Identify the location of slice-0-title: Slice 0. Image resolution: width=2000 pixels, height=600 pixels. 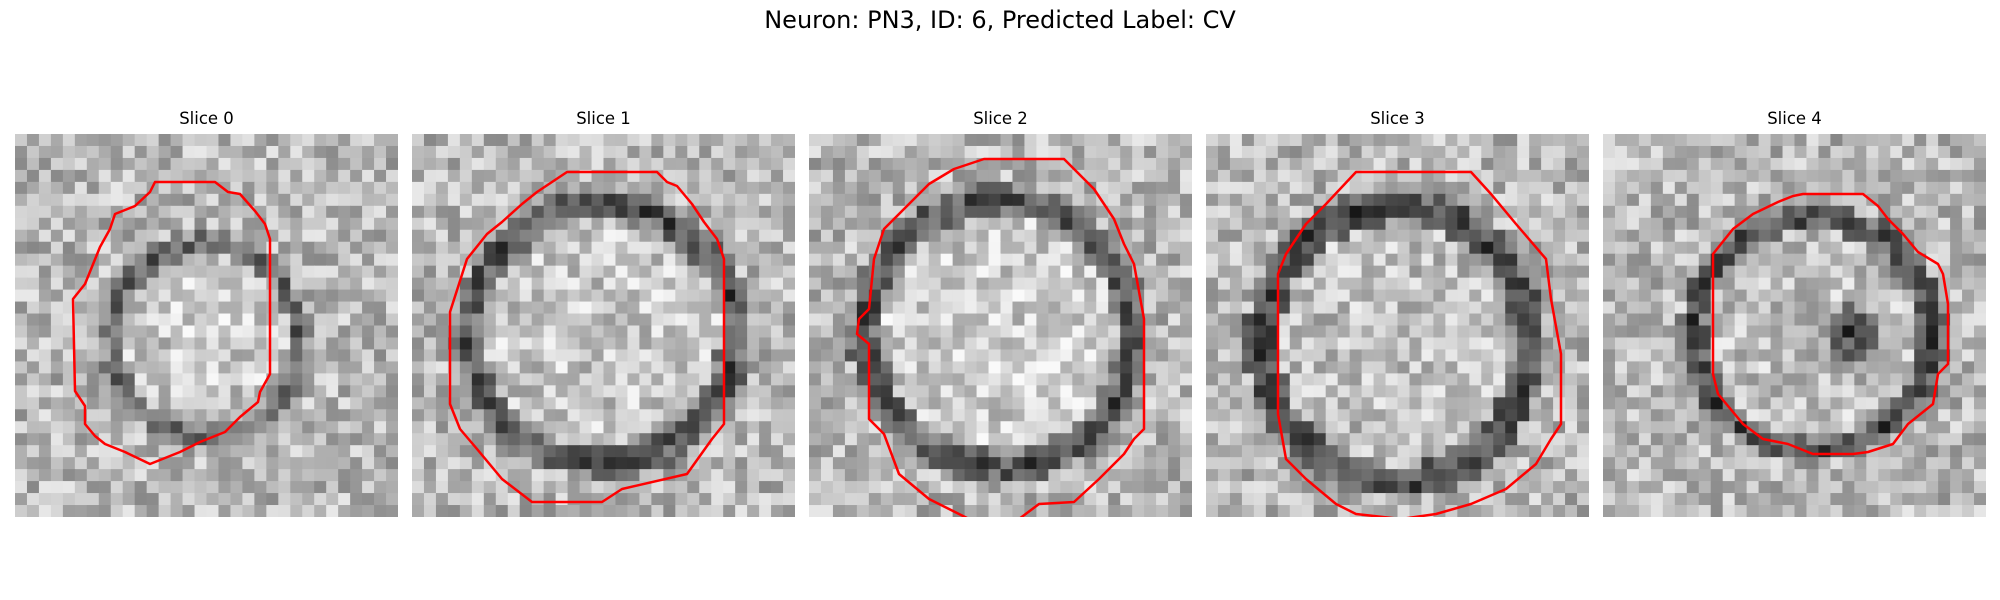
(206, 118).